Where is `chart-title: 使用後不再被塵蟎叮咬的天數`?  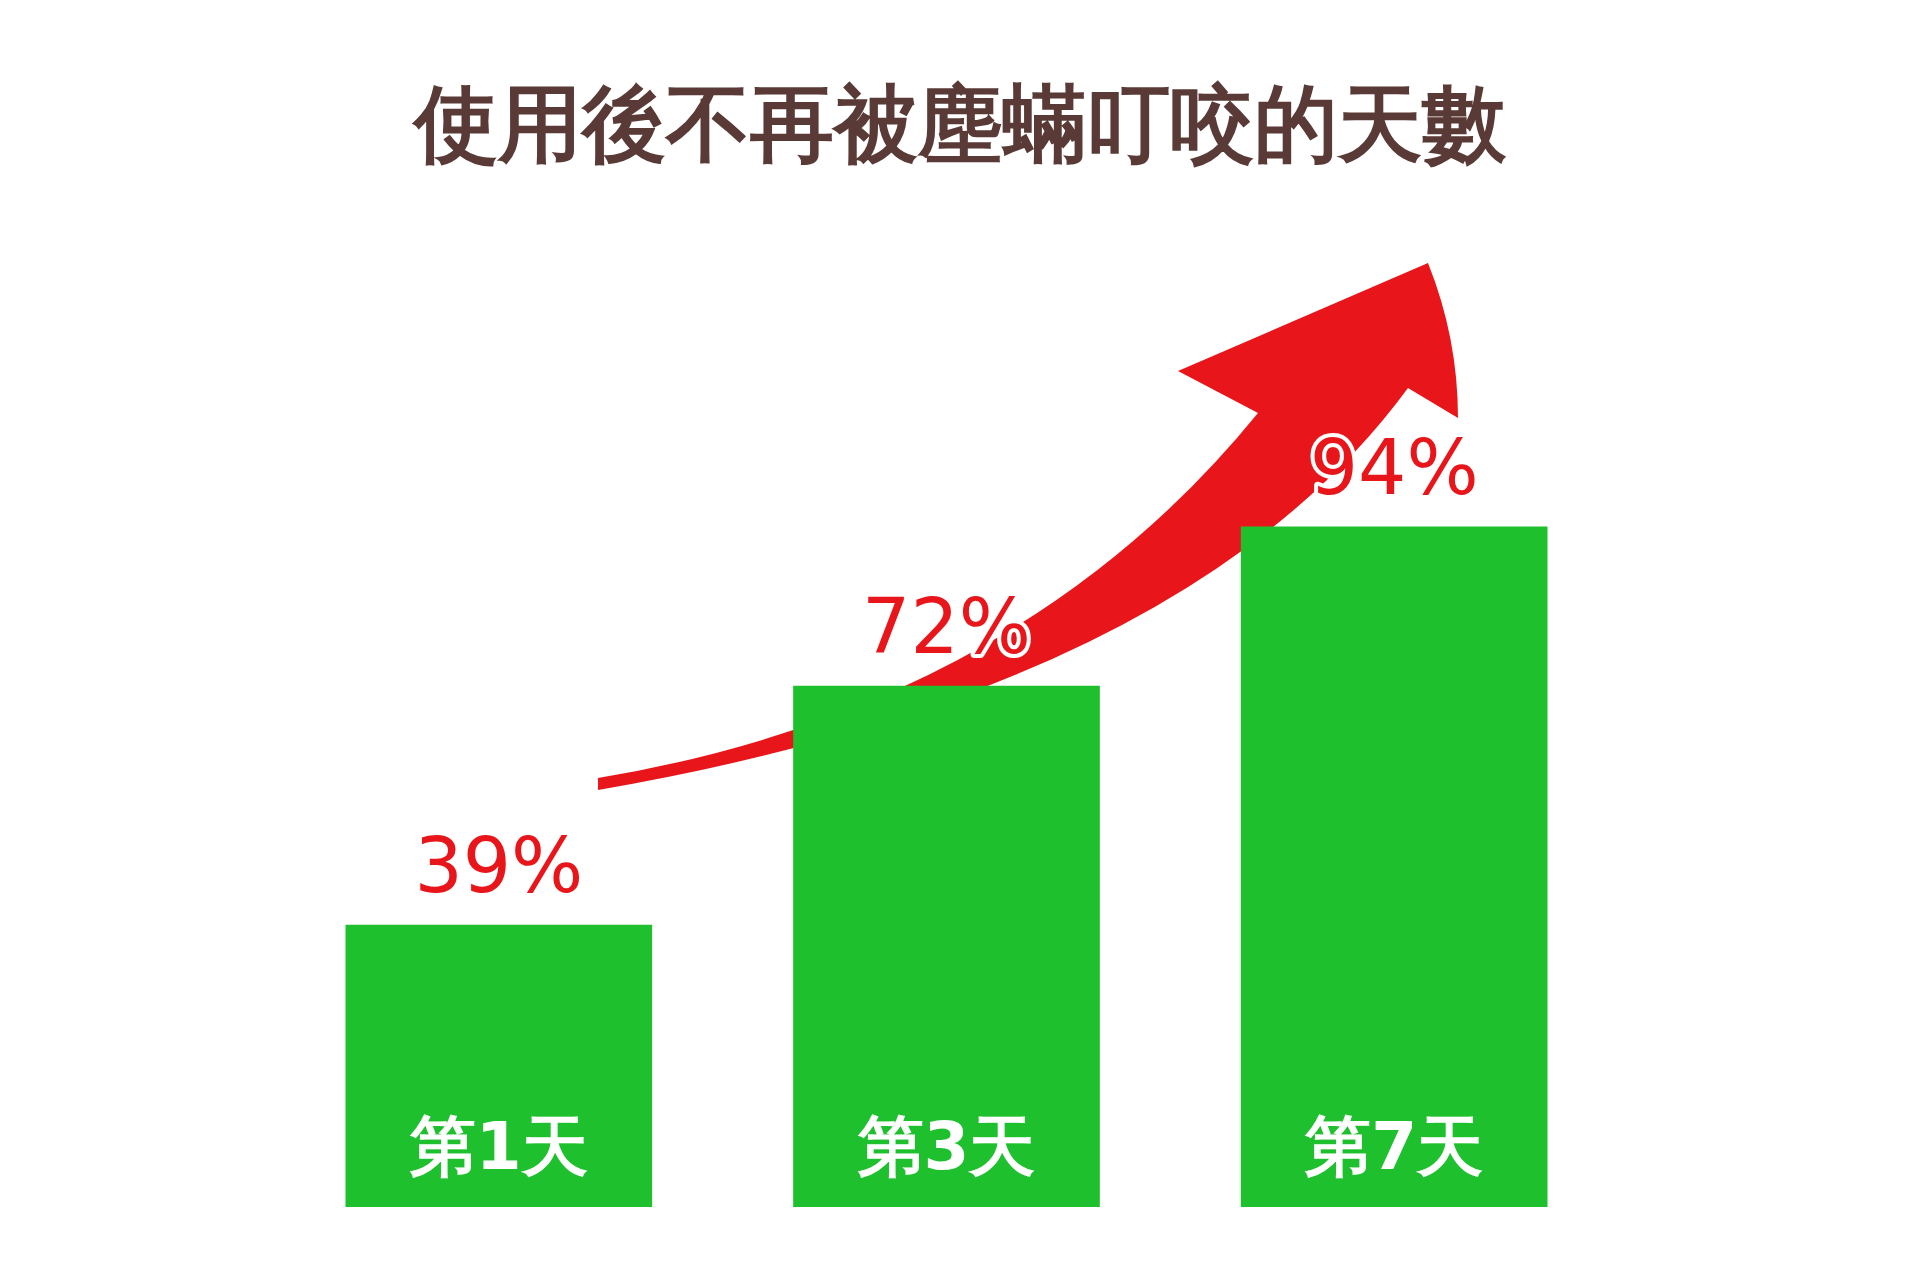 chart-title: 使用後不再被塵蟎叮咬的天數 is located at coordinates (959, 124).